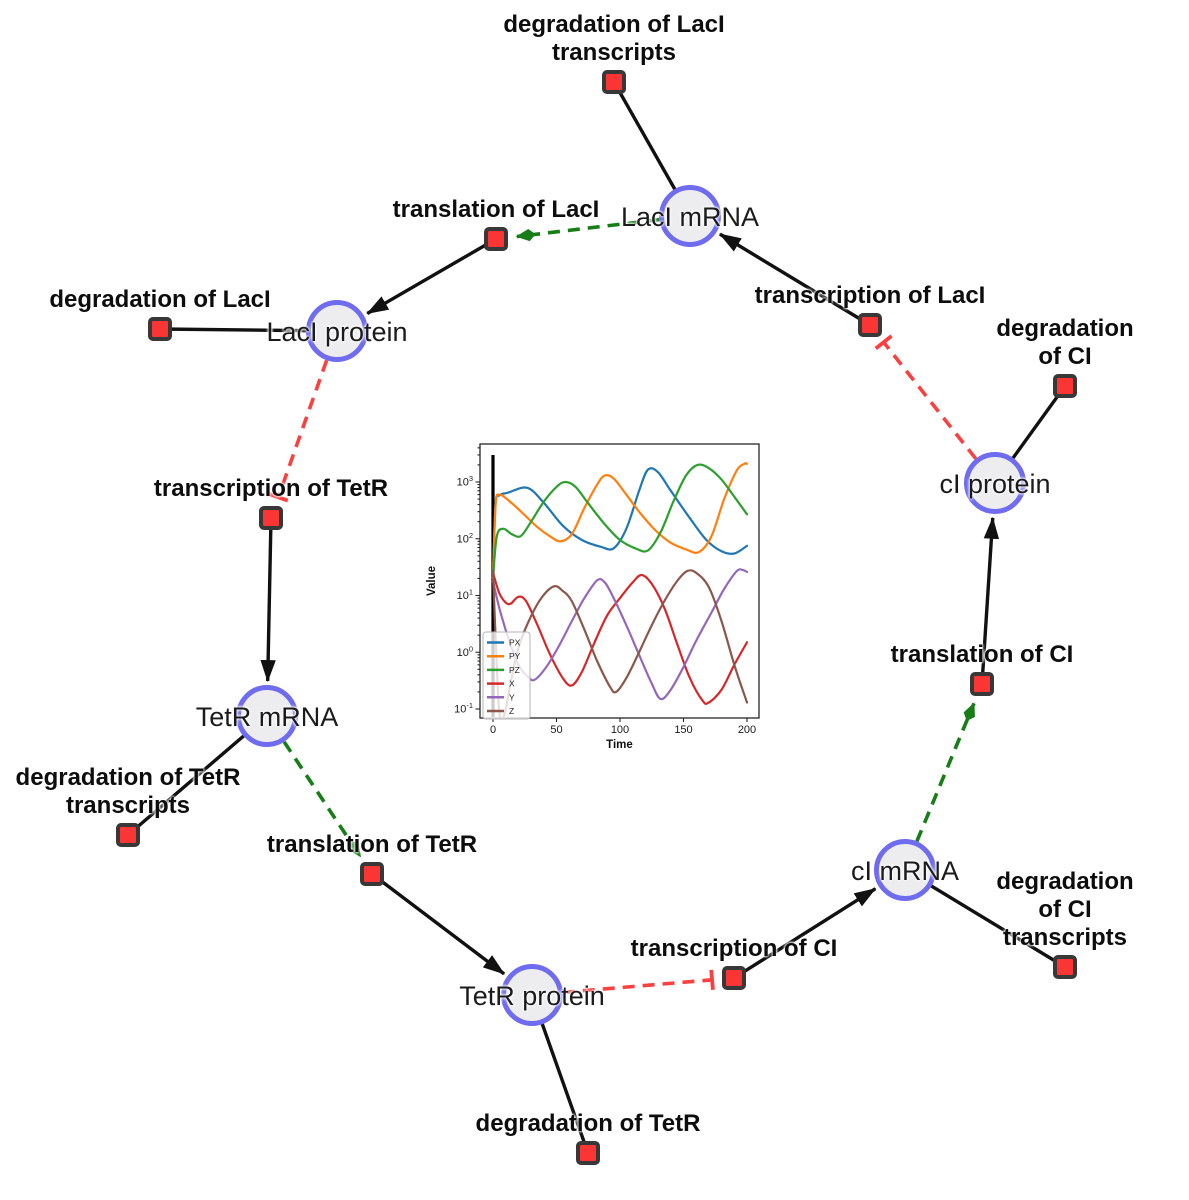 The width and height of the screenshot is (1189, 1200). What do you see at coordinates (493, 730) in the screenshot?
I see `svg-text: 0` at bounding box center [493, 730].